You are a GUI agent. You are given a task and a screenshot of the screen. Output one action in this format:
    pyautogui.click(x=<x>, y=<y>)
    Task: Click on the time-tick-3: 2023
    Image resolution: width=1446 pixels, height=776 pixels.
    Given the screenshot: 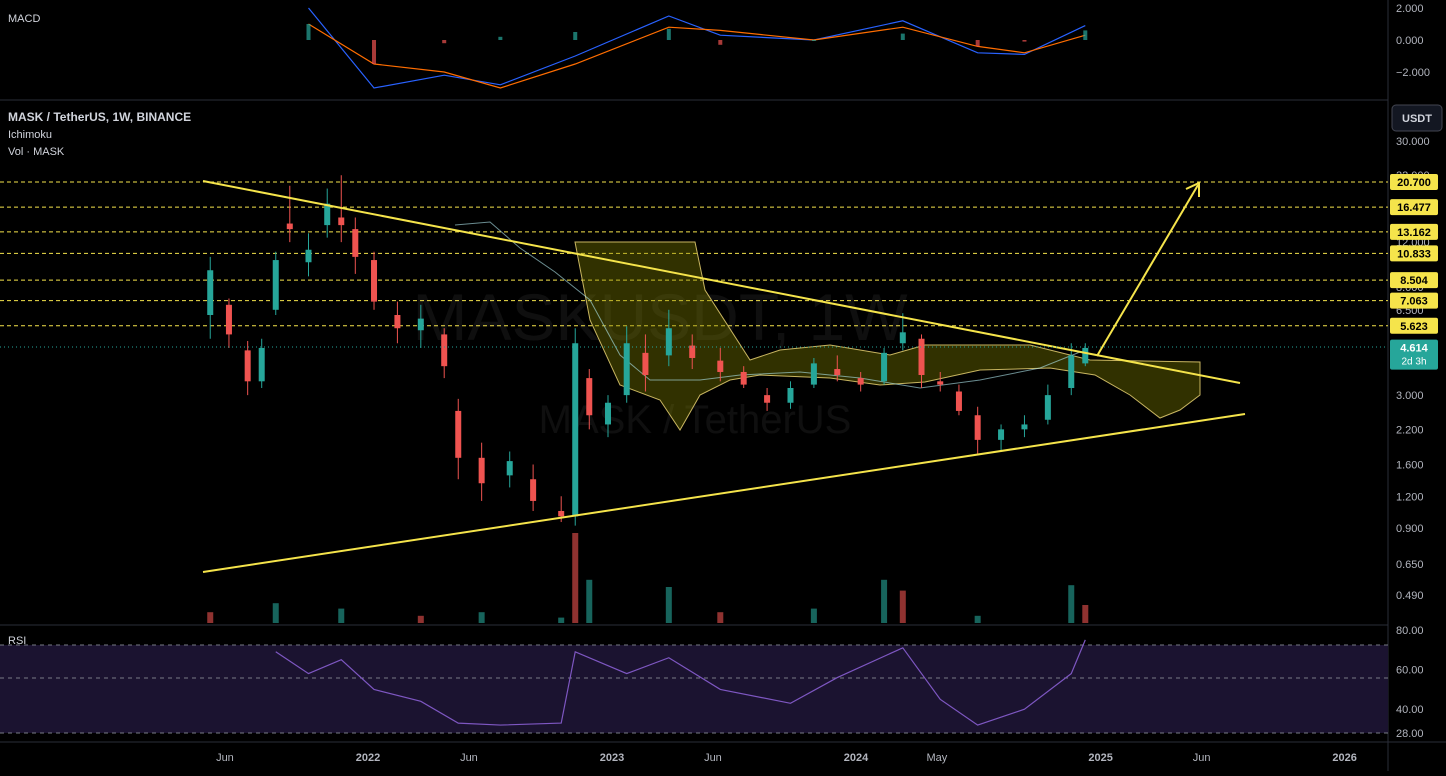 What is the action you would take?
    pyautogui.click(x=612, y=758)
    